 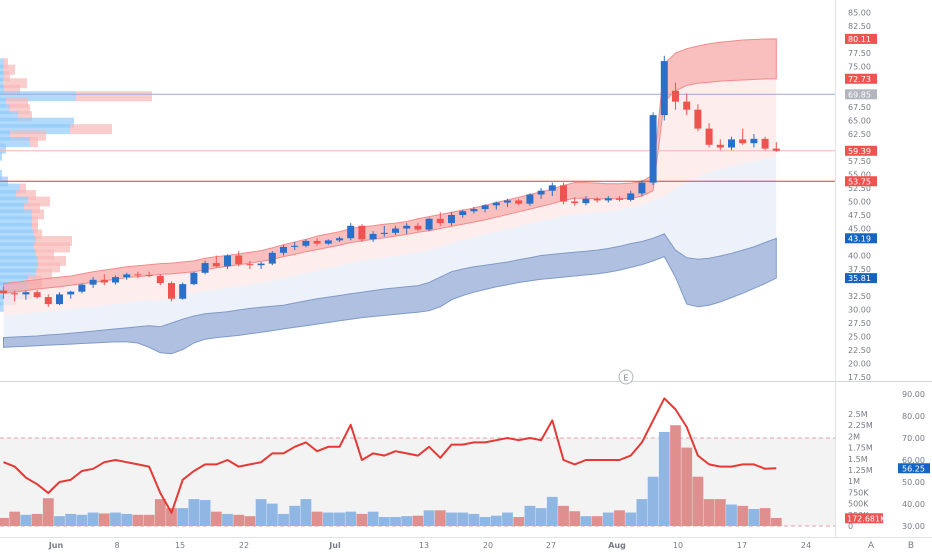 I want to click on event-marker: E, so click(x=626, y=377).